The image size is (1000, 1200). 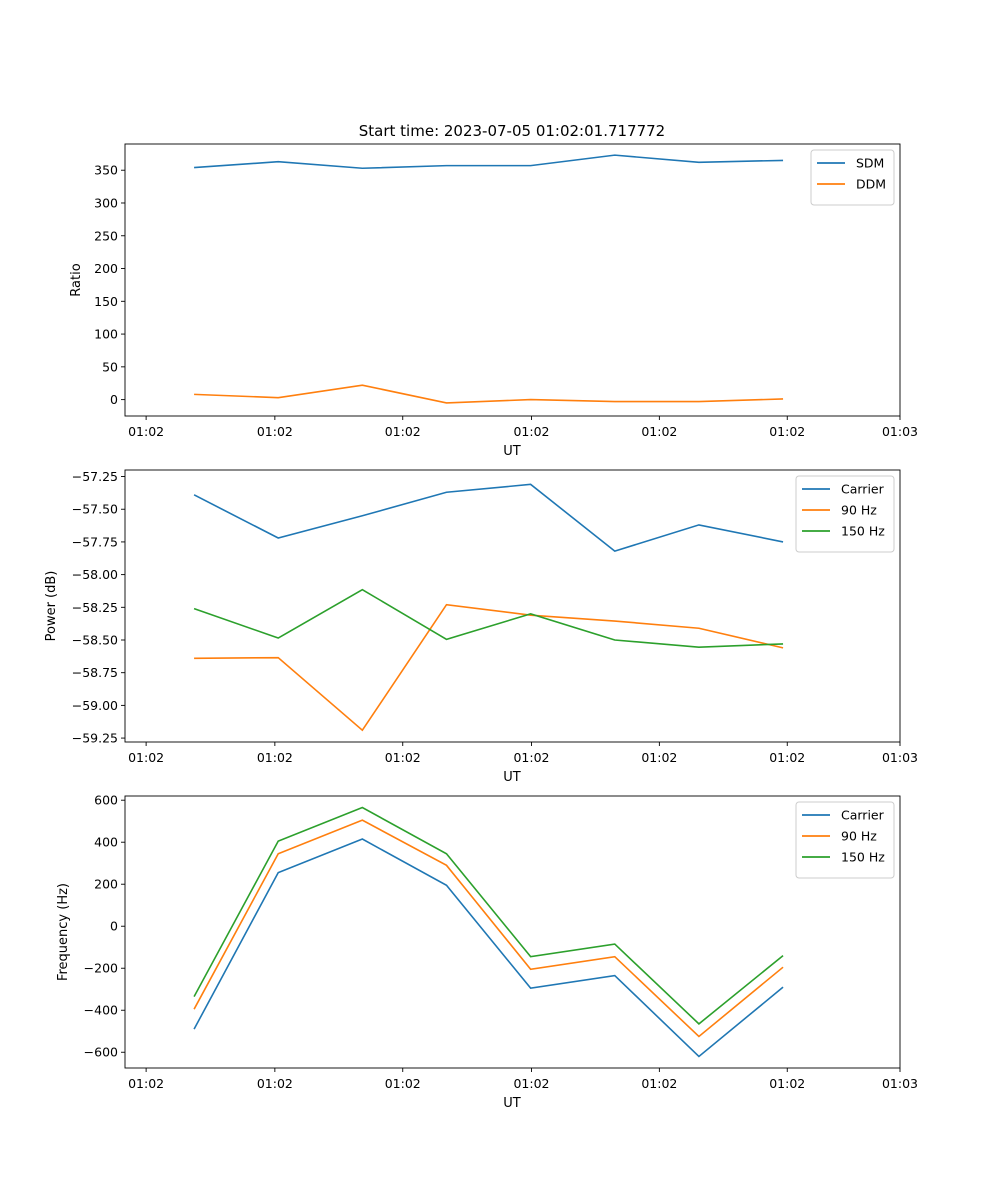 What do you see at coordinates (871, 184) in the screenshot?
I see `legend-label: DDM` at bounding box center [871, 184].